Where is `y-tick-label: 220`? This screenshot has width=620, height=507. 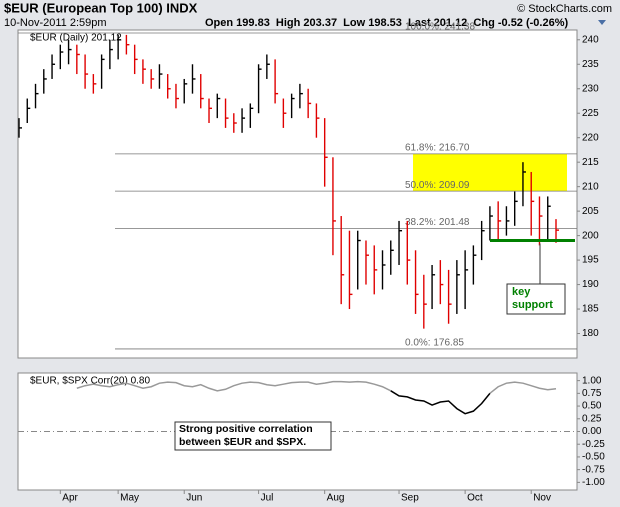 y-tick-label: 220 is located at coordinates (590, 137).